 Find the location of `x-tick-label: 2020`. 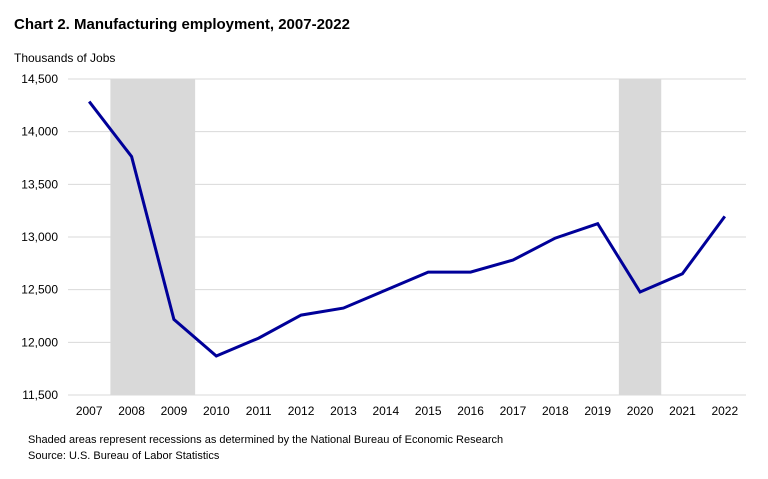

x-tick-label: 2020 is located at coordinates (640, 411).